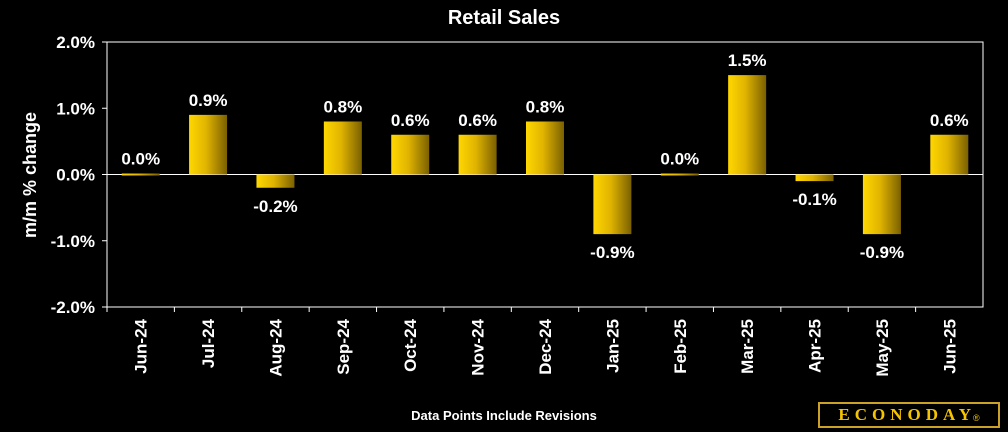  I want to click on y-tick-label: 1.0%, so click(75, 108).